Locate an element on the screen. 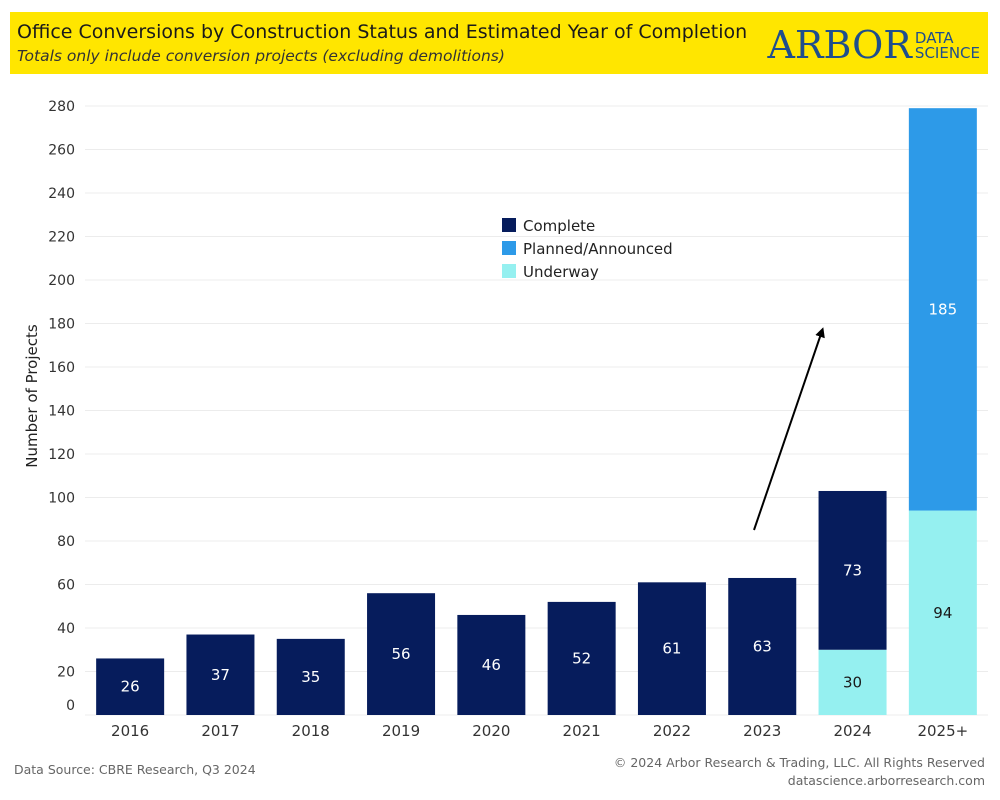  x-tick-label: 2017 is located at coordinates (220, 731).